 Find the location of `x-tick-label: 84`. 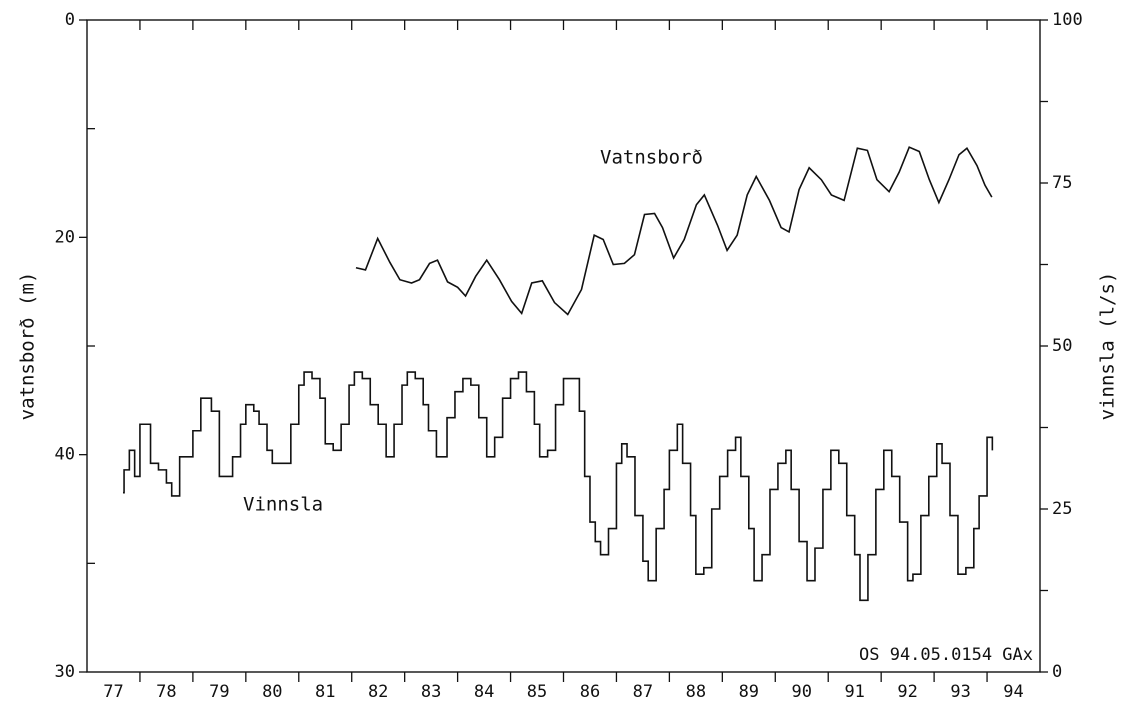

x-tick-label: 84 is located at coordinates (484, 692).